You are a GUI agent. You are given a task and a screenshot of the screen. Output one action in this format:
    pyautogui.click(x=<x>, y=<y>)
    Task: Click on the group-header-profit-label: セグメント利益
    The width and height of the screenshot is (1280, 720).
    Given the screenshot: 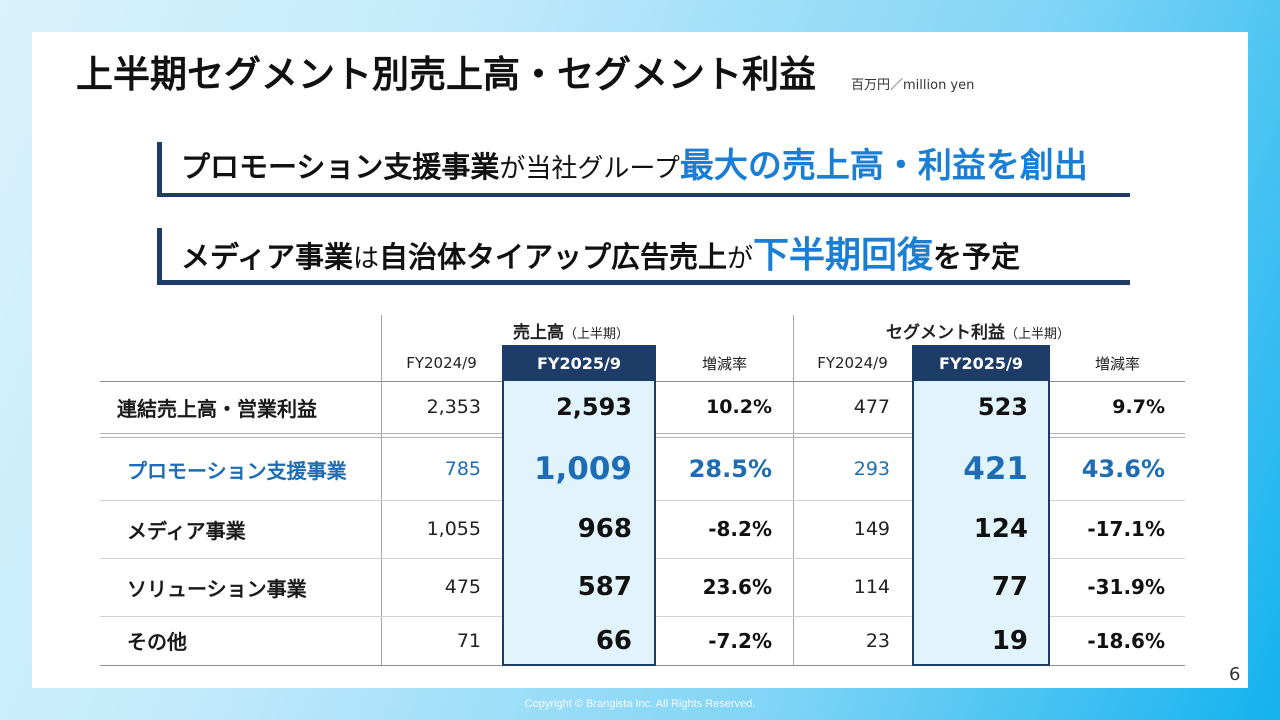 What is the action you would take?
    pyautogui.click(x=945, y=332)
    